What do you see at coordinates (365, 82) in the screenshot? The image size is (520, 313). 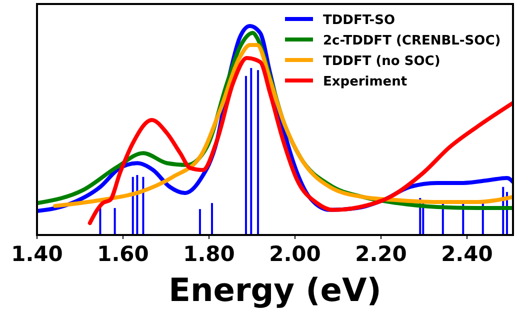 I see `legend-label: Experiment` at bounding box center [365, 82].